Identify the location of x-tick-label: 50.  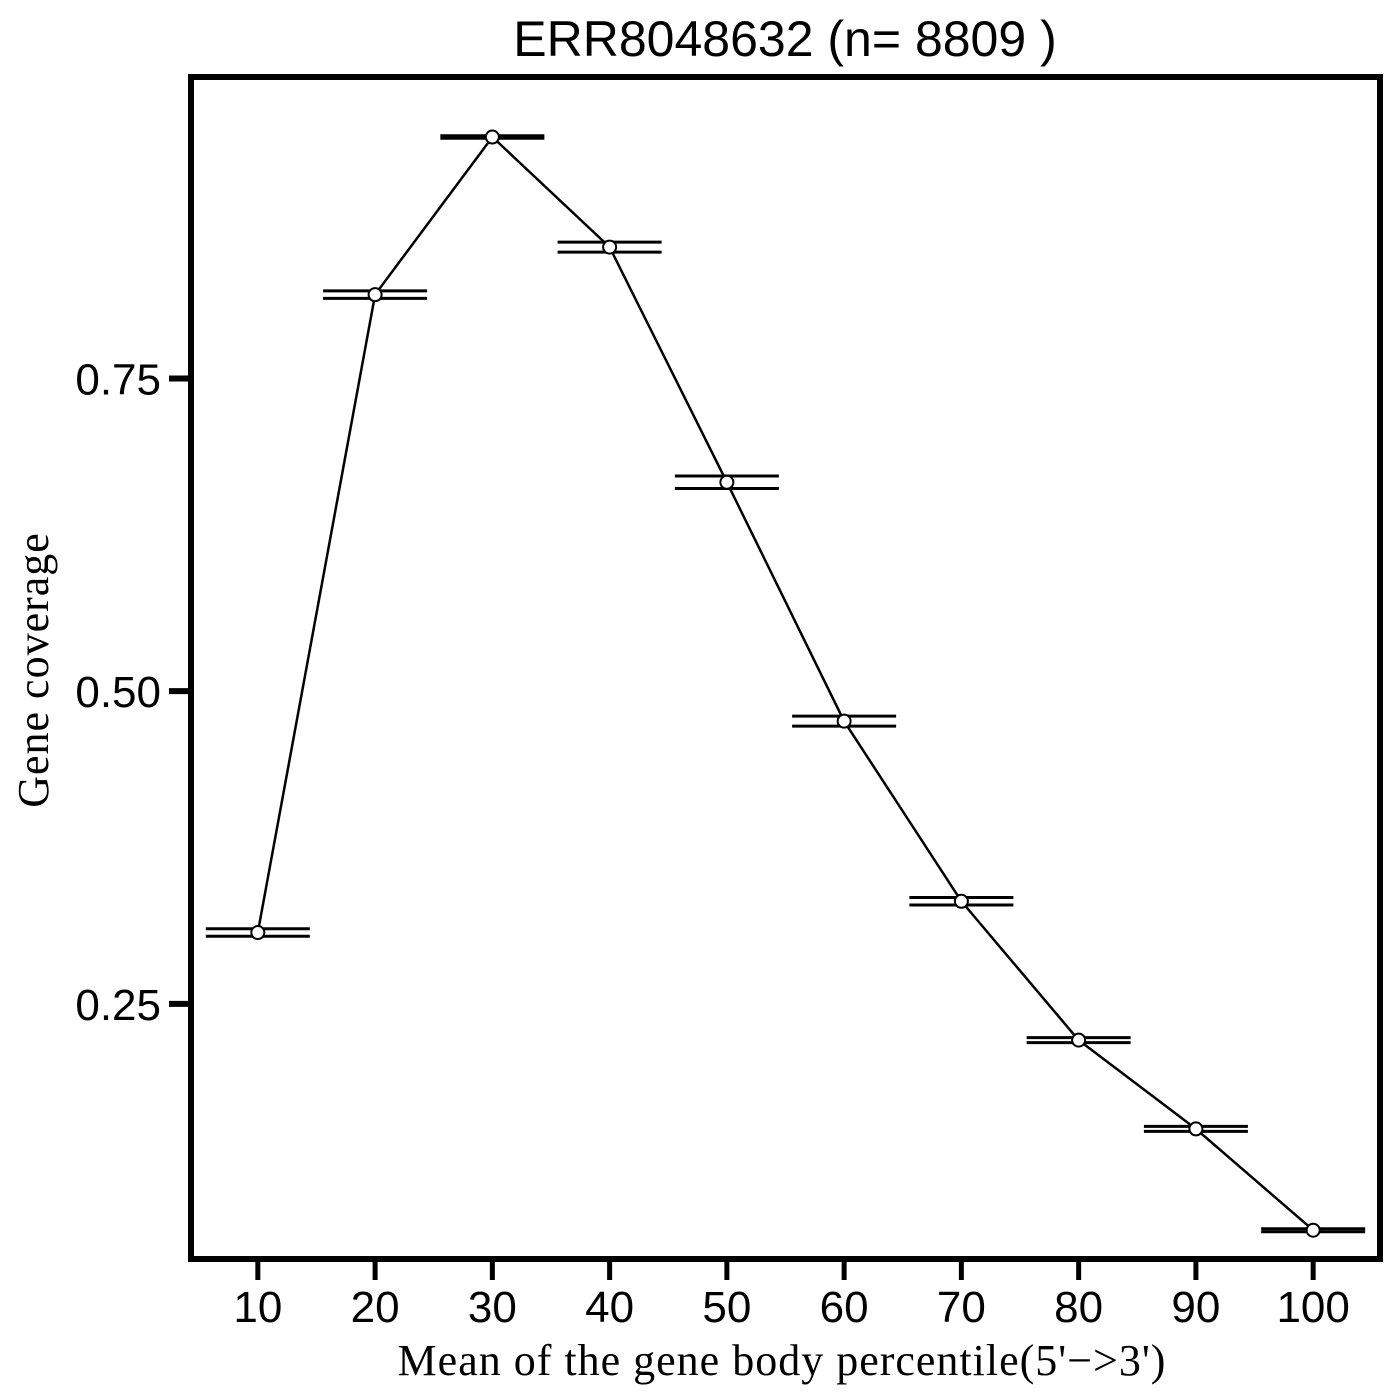
(726, 1307).